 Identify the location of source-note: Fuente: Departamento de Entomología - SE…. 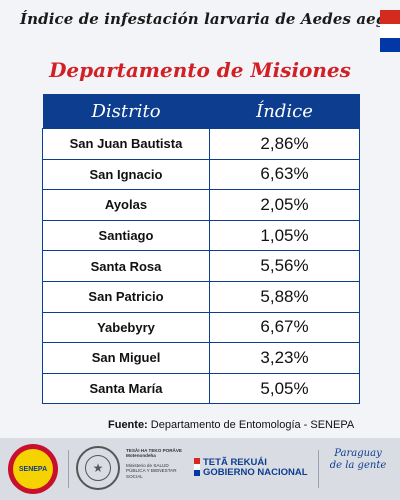
(231, 425).